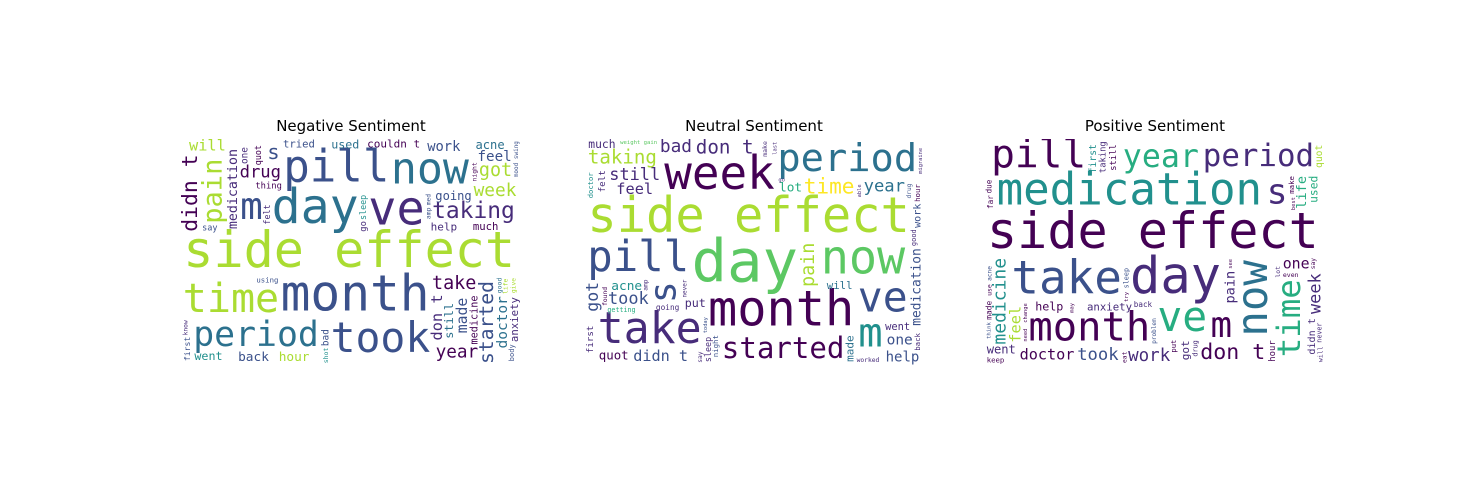  What do you see at coordinates (351, 126) in the screenshot?
I see `panel-title-negative: Negative Sentiment` at bounding box center [351, 126].